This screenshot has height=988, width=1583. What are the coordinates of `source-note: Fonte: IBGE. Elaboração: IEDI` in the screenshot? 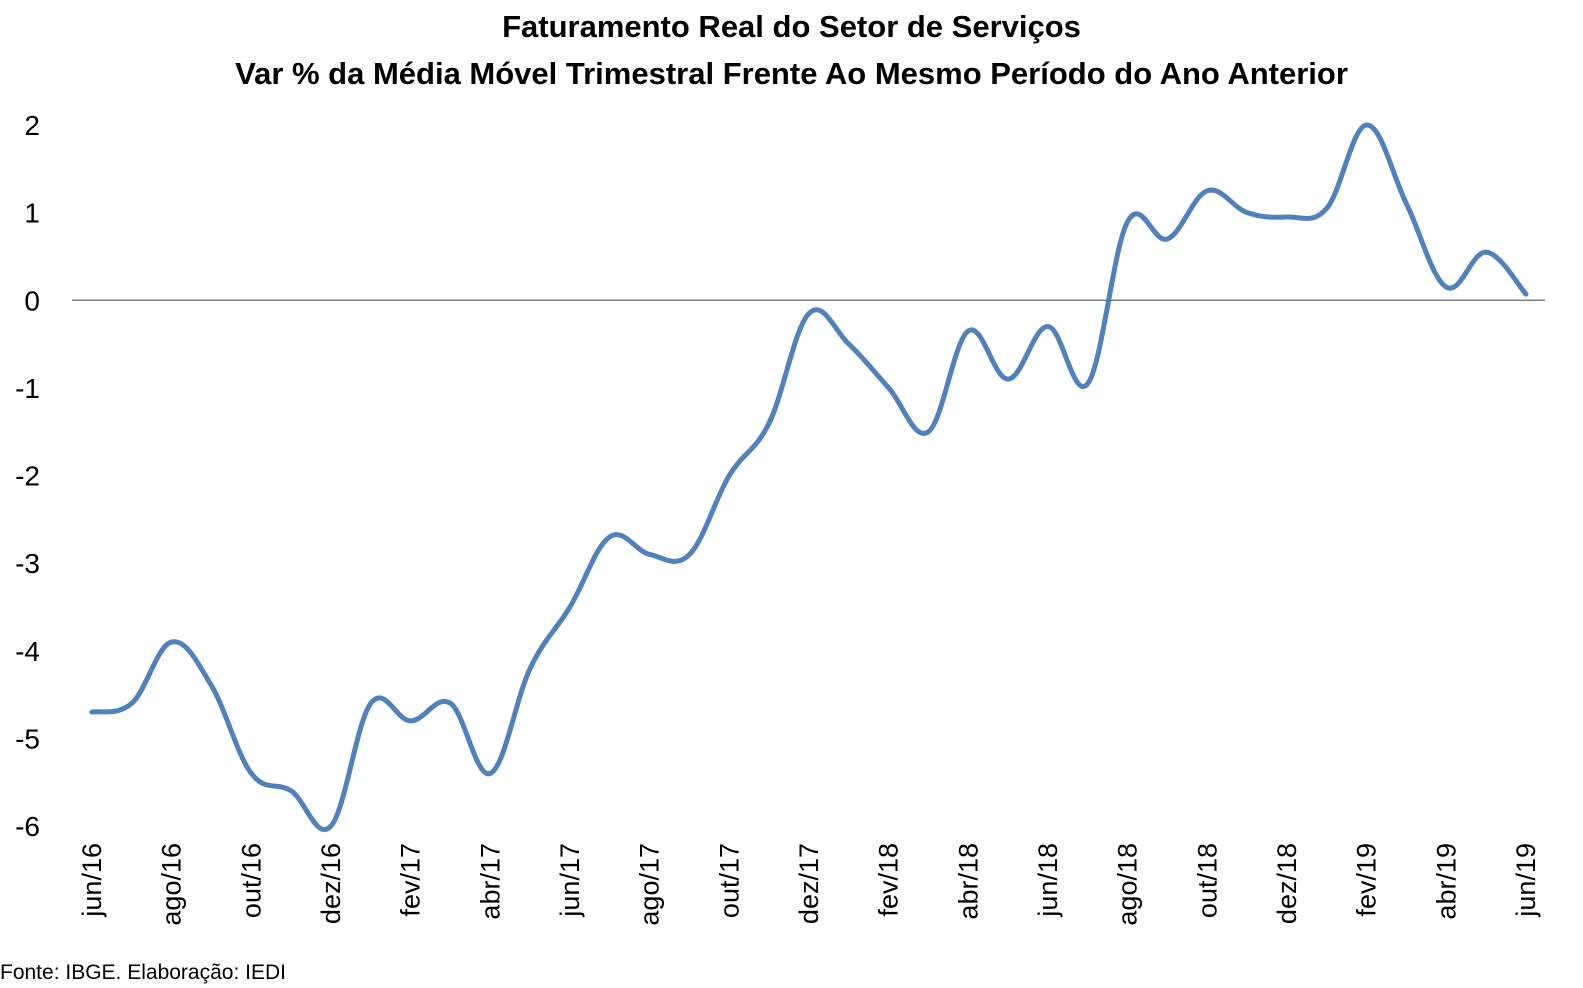 It's located at (143, 972).